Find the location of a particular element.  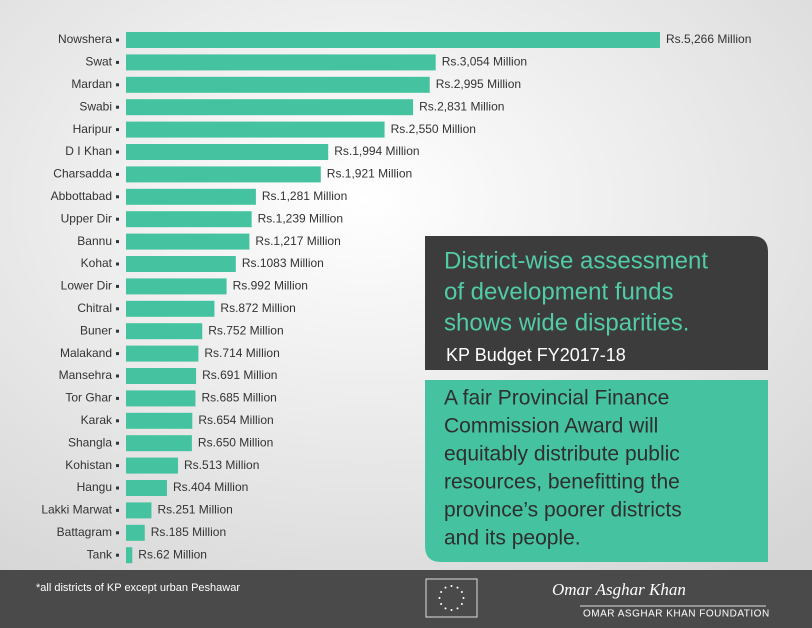

value-label: Rs.2,550 Million is located at coordinates (433, 129).